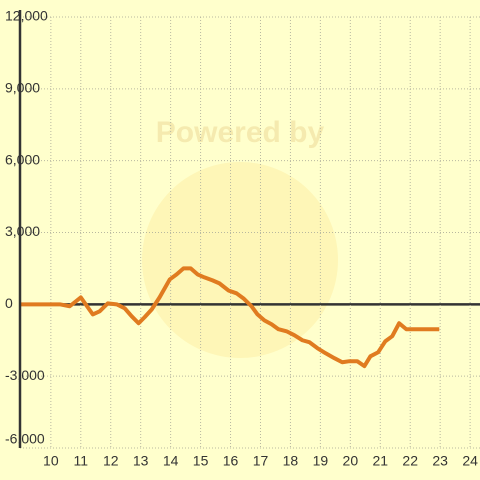 This screenshot has height=480, width=480. I want to click on y-tick-label: 6,000, so click(22, 159).